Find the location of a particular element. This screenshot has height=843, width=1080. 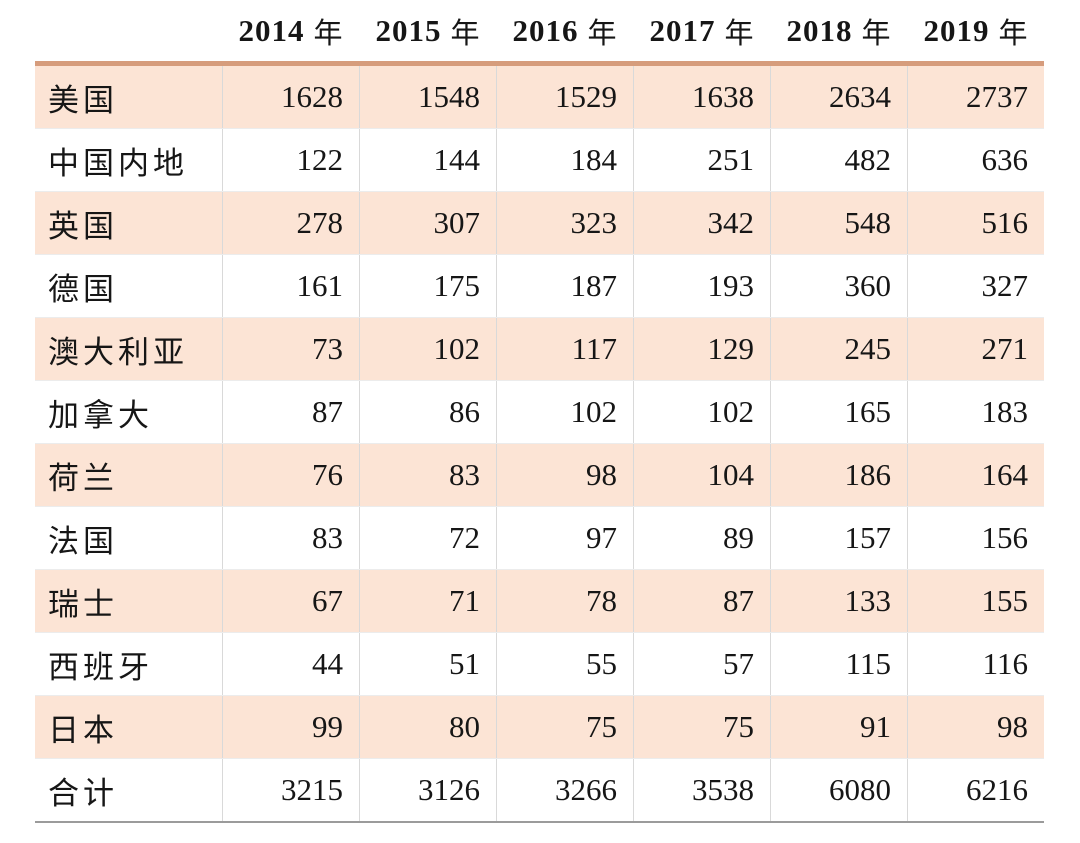

value-cell: 165 is located at coordinates (838, 412).